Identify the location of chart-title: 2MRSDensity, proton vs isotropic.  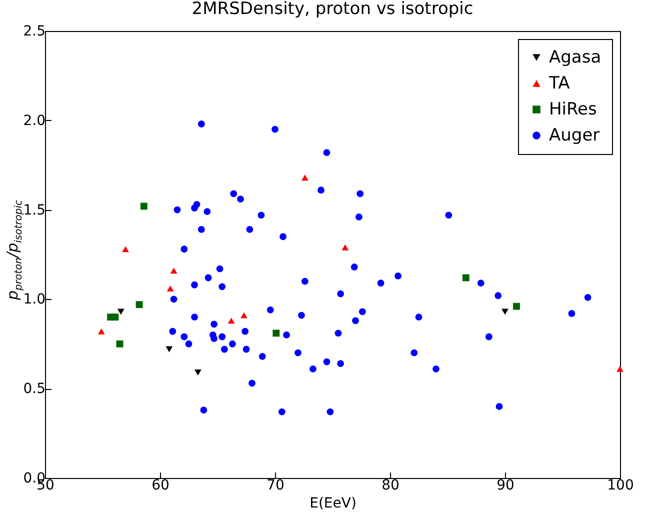
(333, 9).